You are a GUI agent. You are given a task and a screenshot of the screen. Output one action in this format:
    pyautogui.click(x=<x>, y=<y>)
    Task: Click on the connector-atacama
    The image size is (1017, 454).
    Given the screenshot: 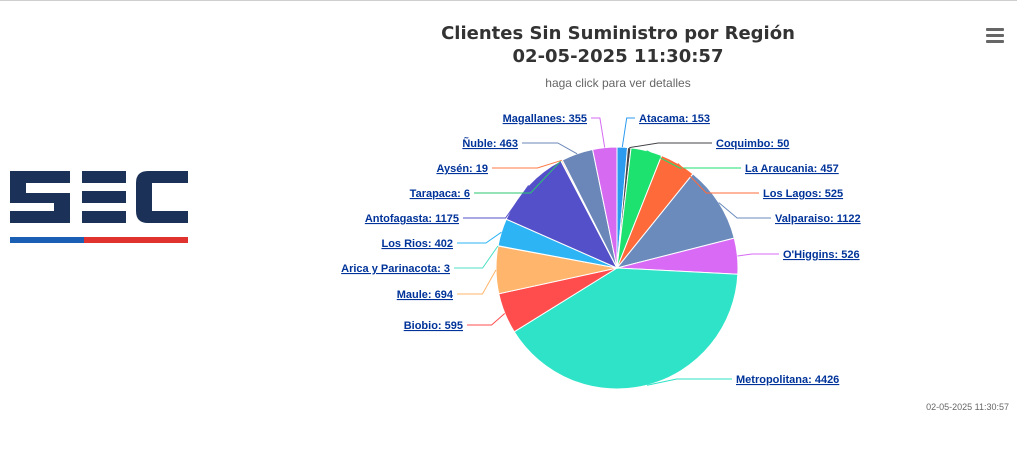 What is the action you would take?
    pyautogui.click(x=628, y=132)
    